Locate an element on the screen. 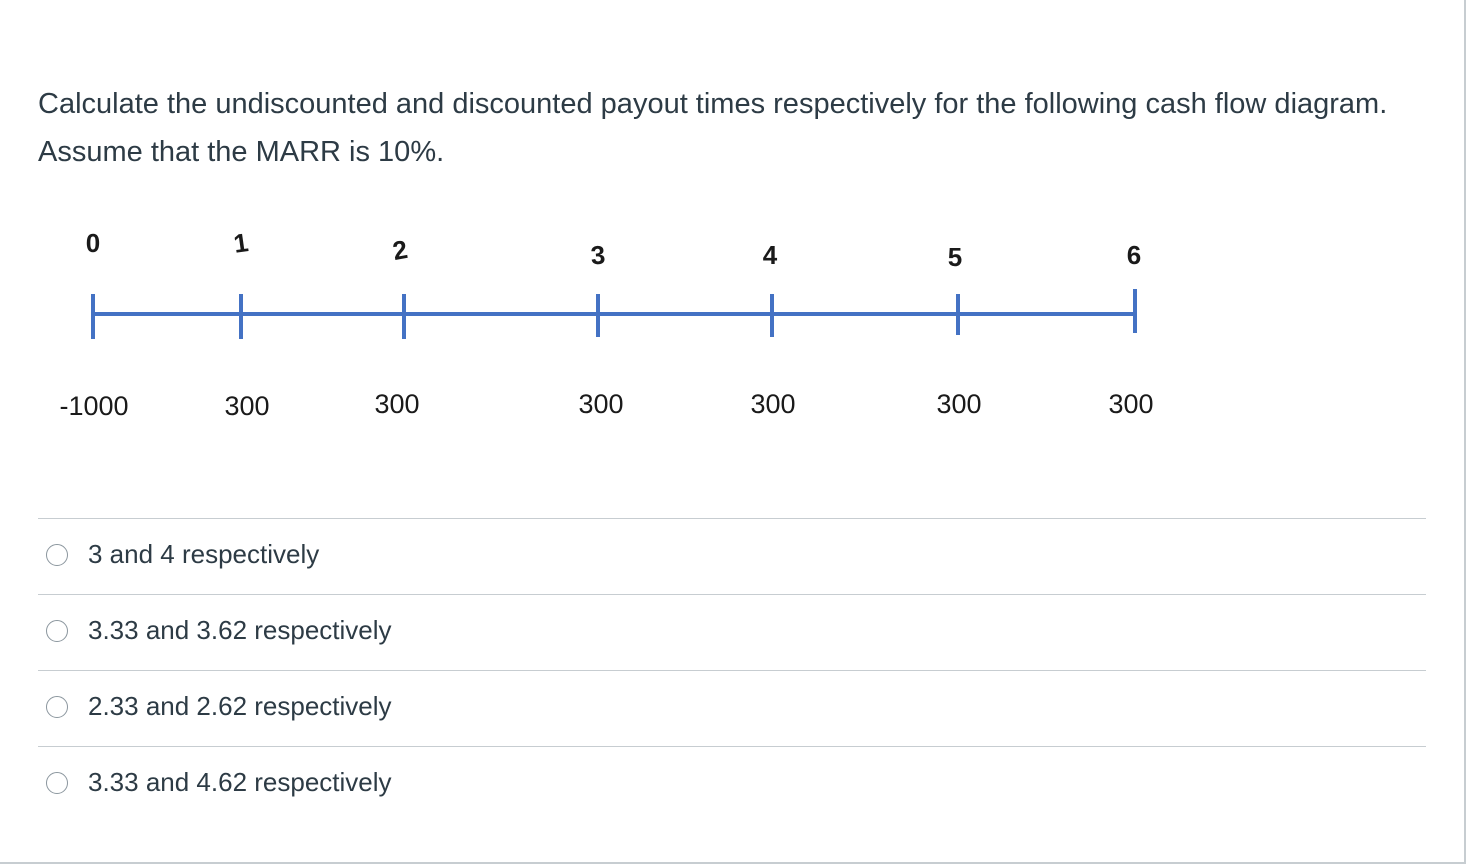  answer-label: 3 and 4 respectively is located at coordinates (204, 554).